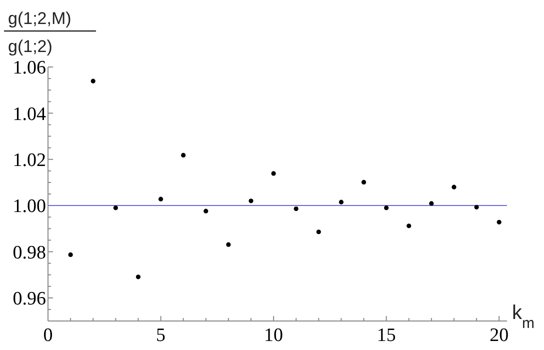  Describe the element at coordinates (499, 335) in the screenshot. I see `x-tick-label: 20` at that location.